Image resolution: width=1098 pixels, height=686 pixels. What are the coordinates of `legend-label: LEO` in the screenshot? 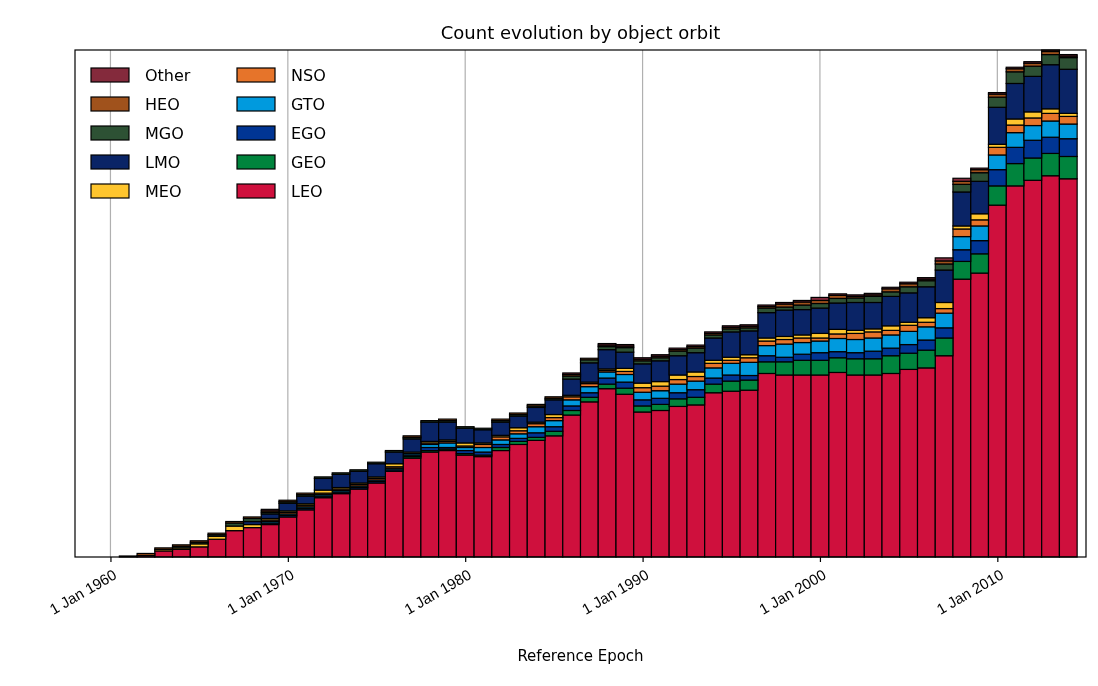 It's located at (307, 191).